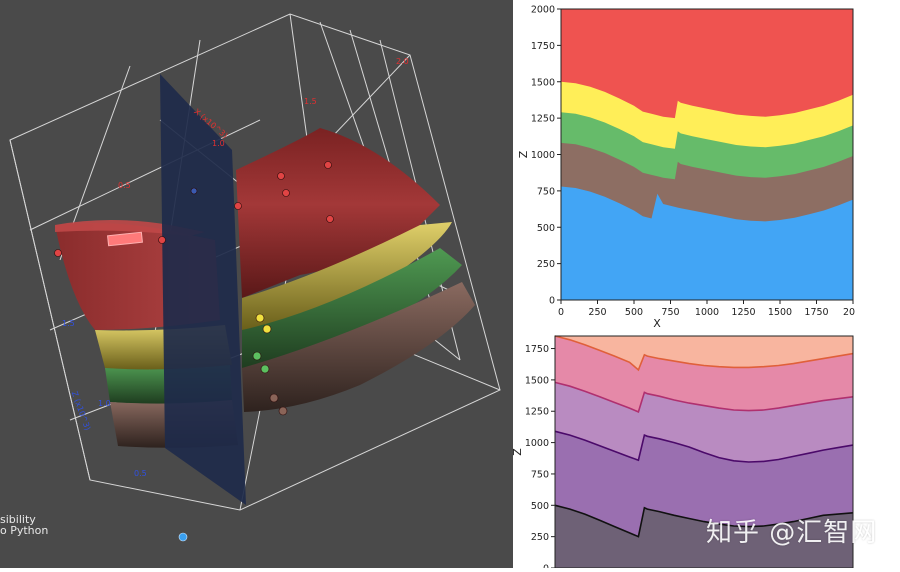 The width and height of the screenshot is (900, 572). Describe the element at coordinates (125, 239) in the screenshot. I see `red-marker-box` at that location.